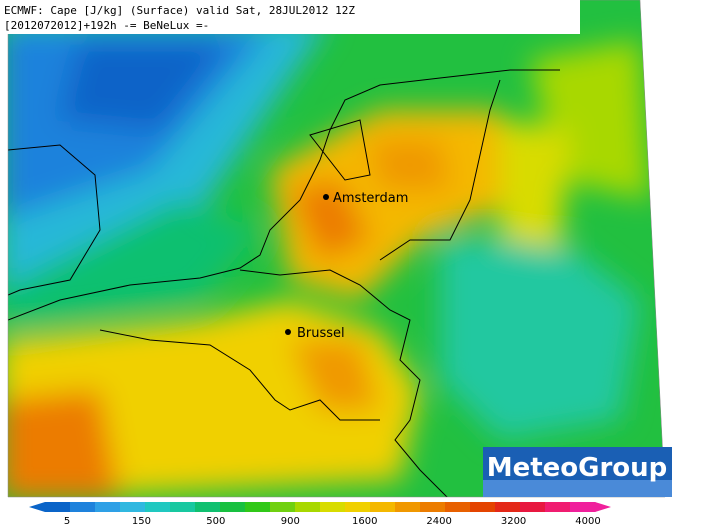 Image resolution: width=725 pixels, height=526 pixels. I want to click on colorbar: 5 150 500 900 1600 2400 3200 4000, so click(320, 514).